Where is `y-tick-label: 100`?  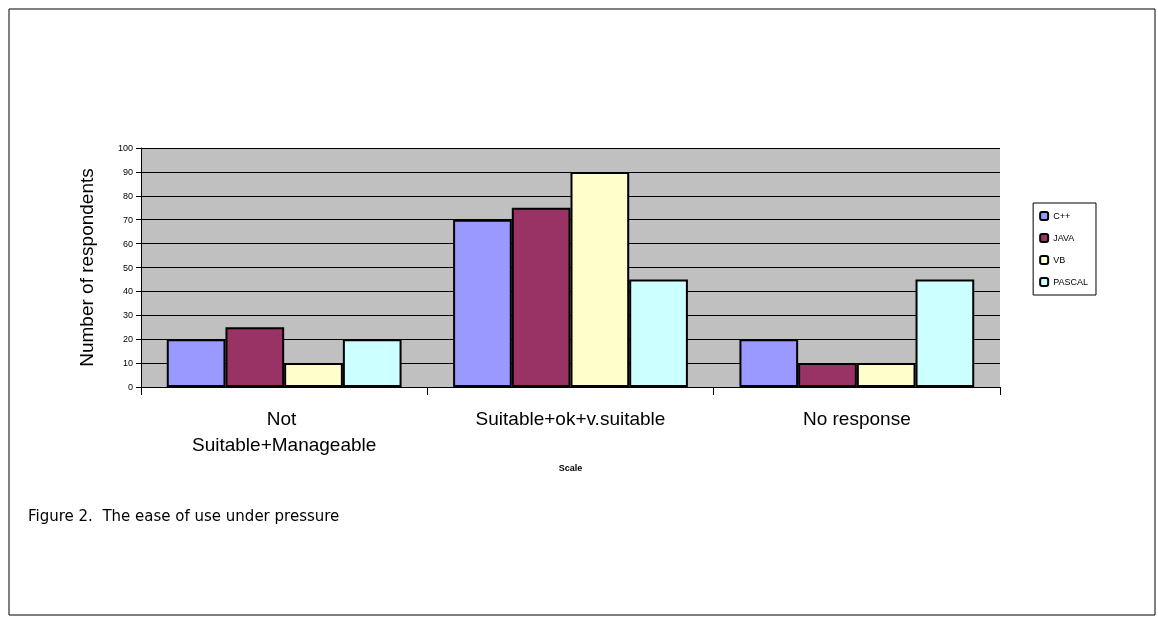 y-tick-label: 100 is located at coordinates (125, 148).